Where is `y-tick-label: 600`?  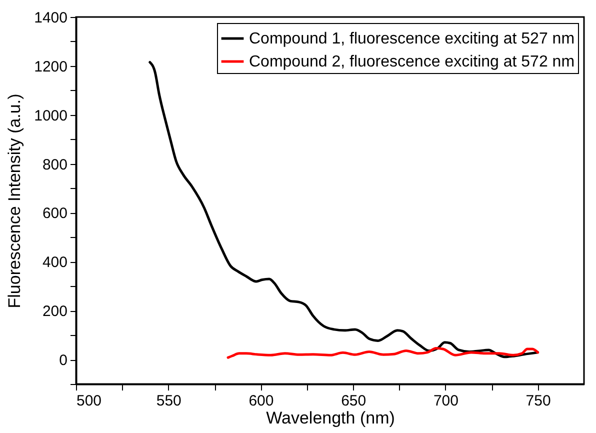 y-tick-label: 600 is located at coordinates (55, 213).